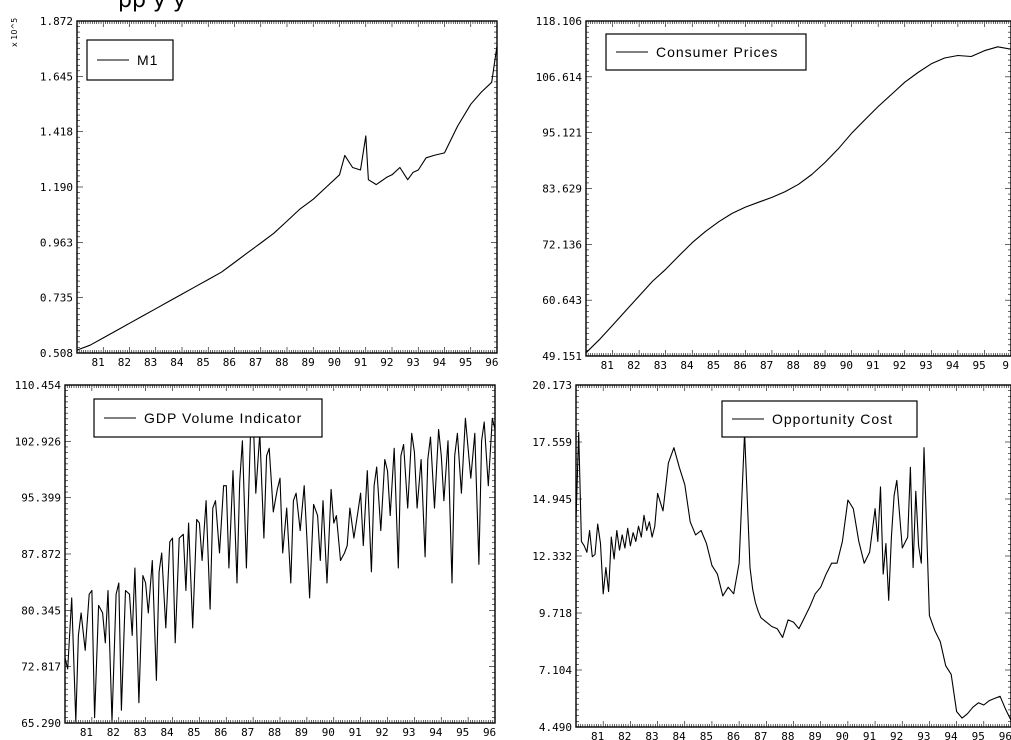 The image size is (1011, 740). What do you see at coordinates (56, 298) in the screenshot?
I see `y-tick-label: 0.735` at bounding box center [56, 298].